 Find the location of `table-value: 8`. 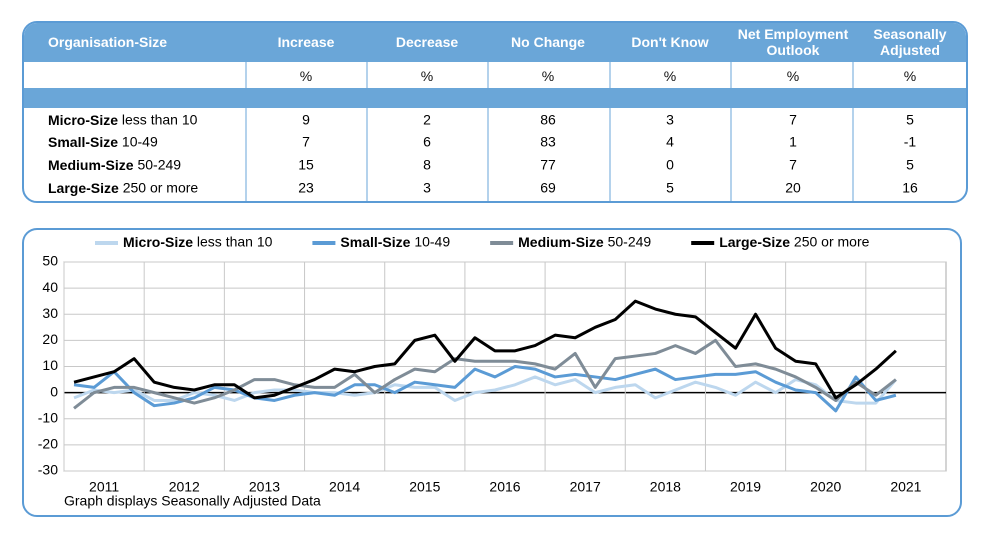

table-value: 8 is located at coordinates (427, 165).